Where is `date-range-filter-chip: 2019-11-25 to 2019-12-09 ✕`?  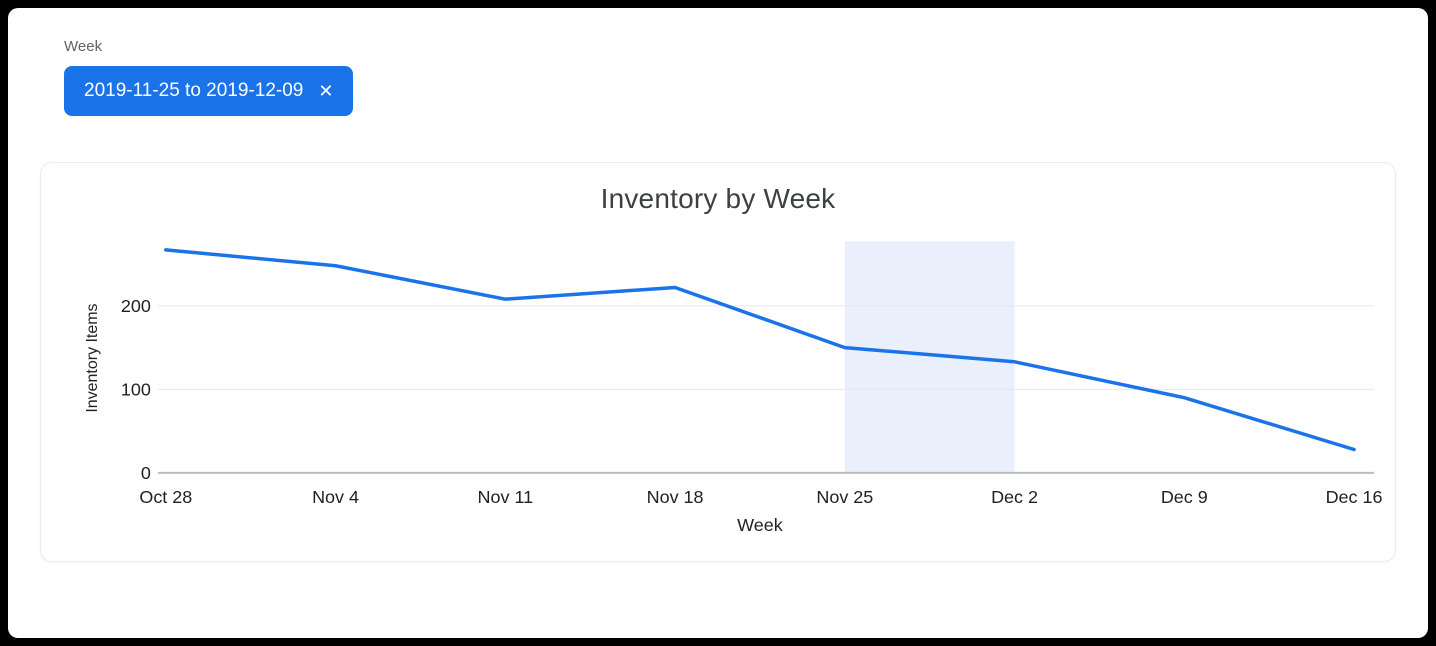 date-range-filter-chip: 2019-11-25 to 2019-12-09 ✕ is located at coordinates (209, 91).